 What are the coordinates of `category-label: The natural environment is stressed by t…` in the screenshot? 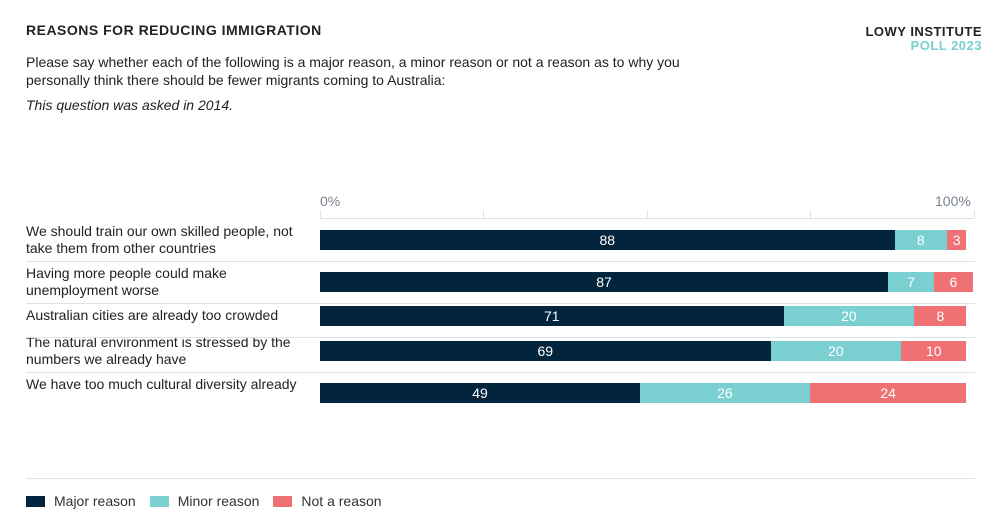 It's located at (158, 350).